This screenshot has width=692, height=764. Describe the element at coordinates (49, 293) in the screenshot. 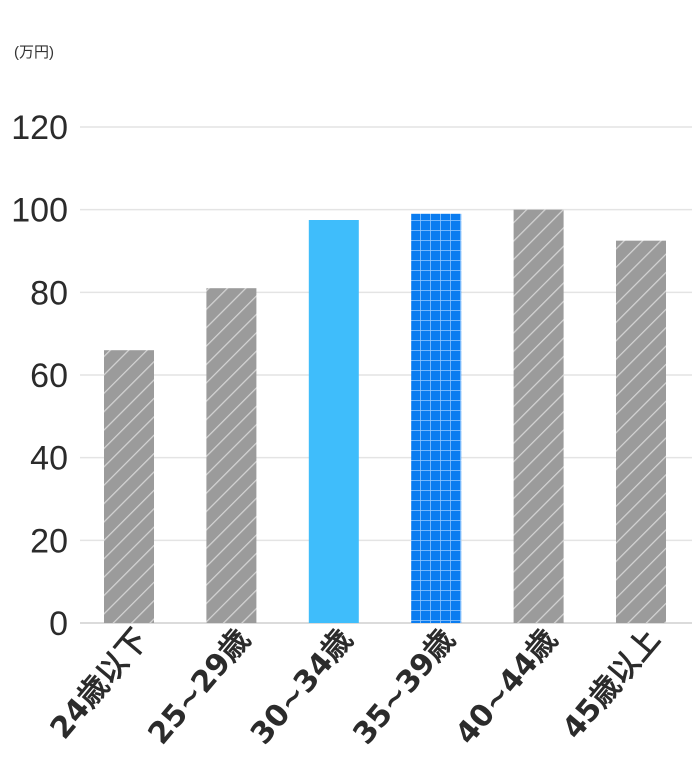

I see `y-tick-label: 80` at that location.